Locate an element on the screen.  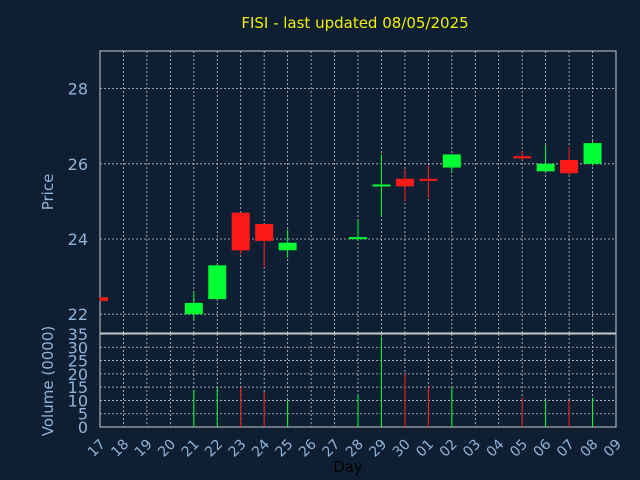
volume-tick-label: 20 is located at coordinates (78, 374).